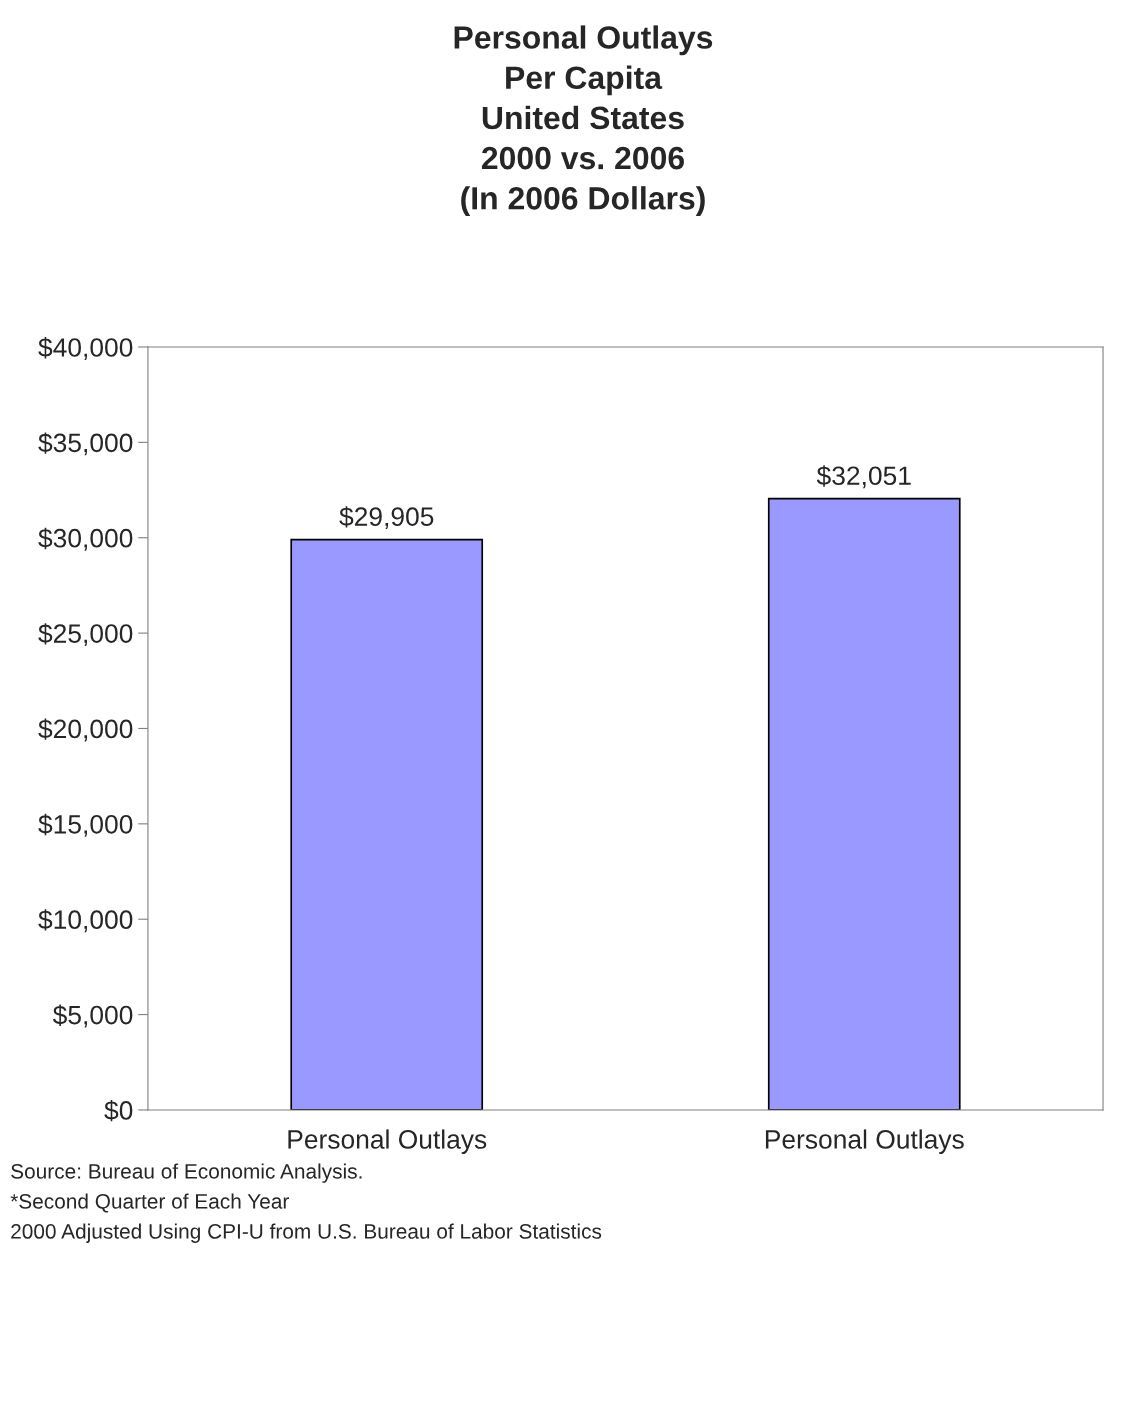 The height and width of the screenshot is (1410, 1132). Describe the element at coordinates (386, 518) in the screenshot. I see `data-label: $29,905` at that location.